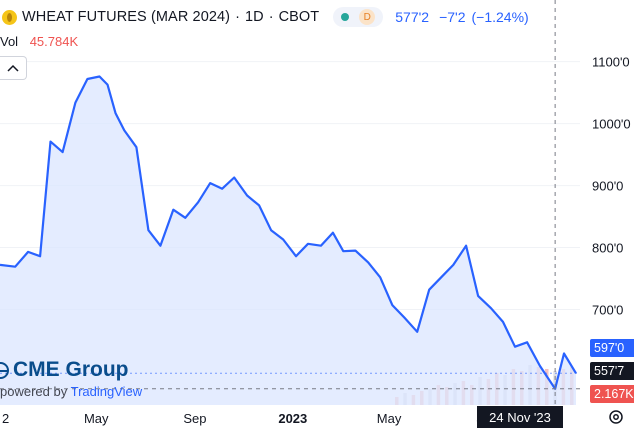 The height and width of the screenshot is (433, 634). Describe the element at coordinates (611, 62) in the screenshot. I see `y-tick-label: 1100'0` at that location.